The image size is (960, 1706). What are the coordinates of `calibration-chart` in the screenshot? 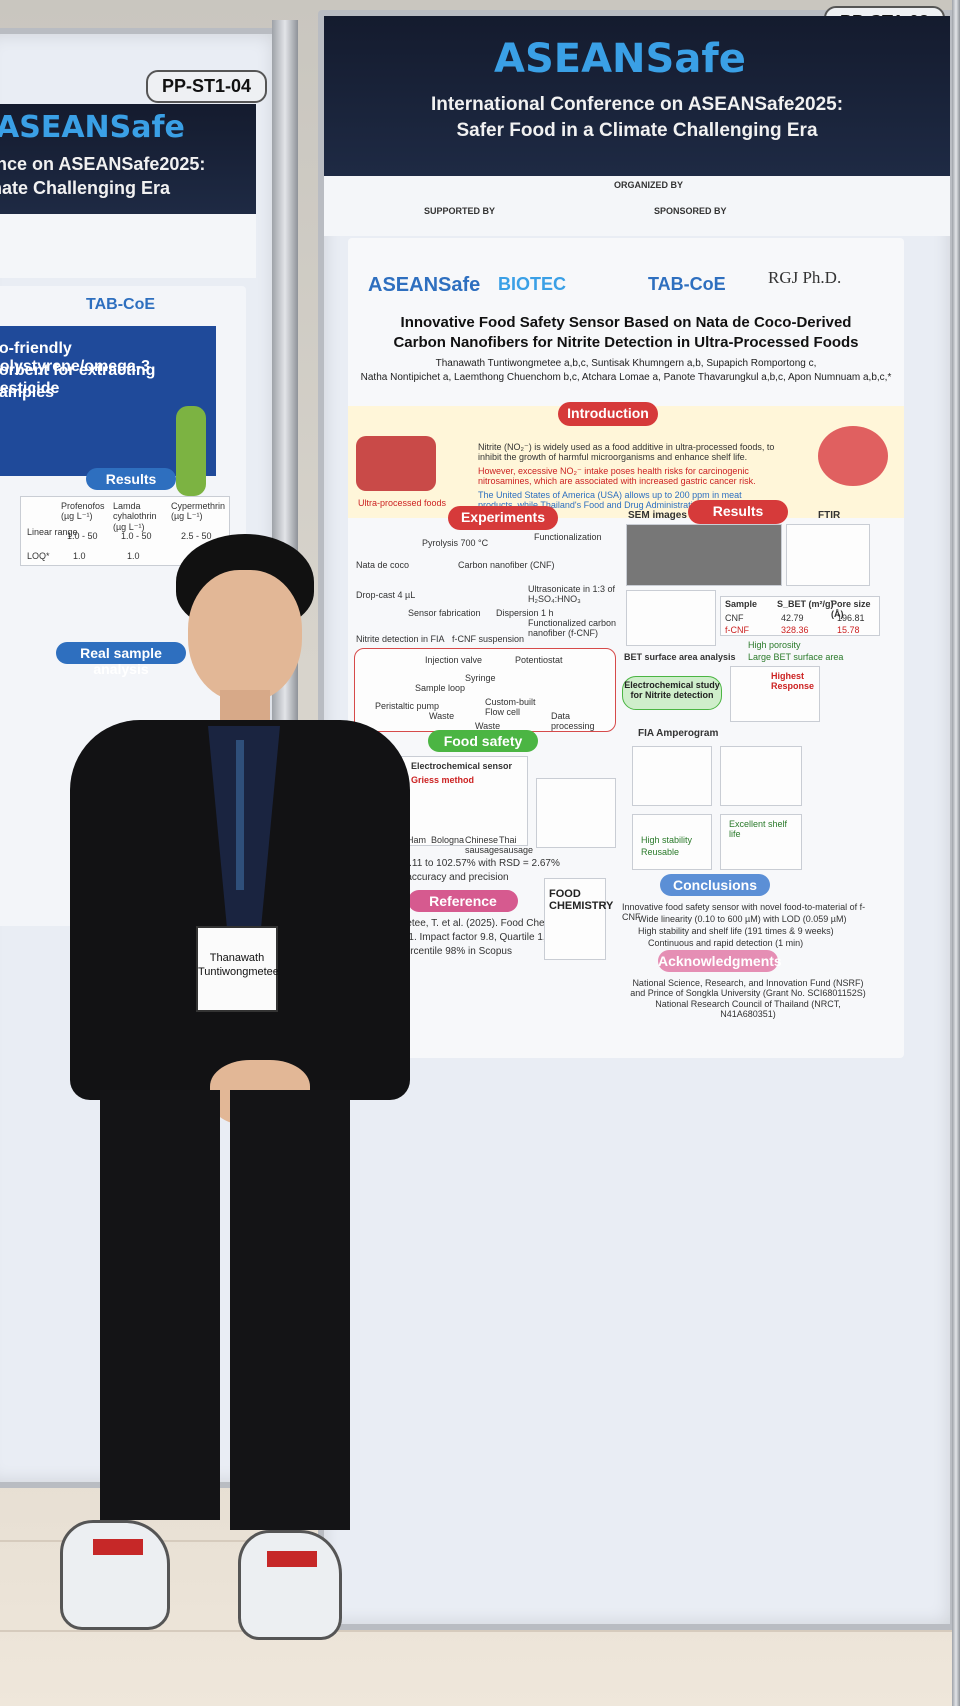 It's located at (761, 776).